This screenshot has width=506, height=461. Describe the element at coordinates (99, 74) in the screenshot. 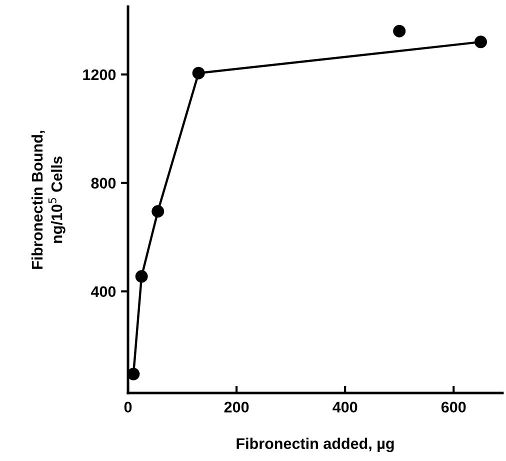

I see `y-tick-label: 1200` at that location.